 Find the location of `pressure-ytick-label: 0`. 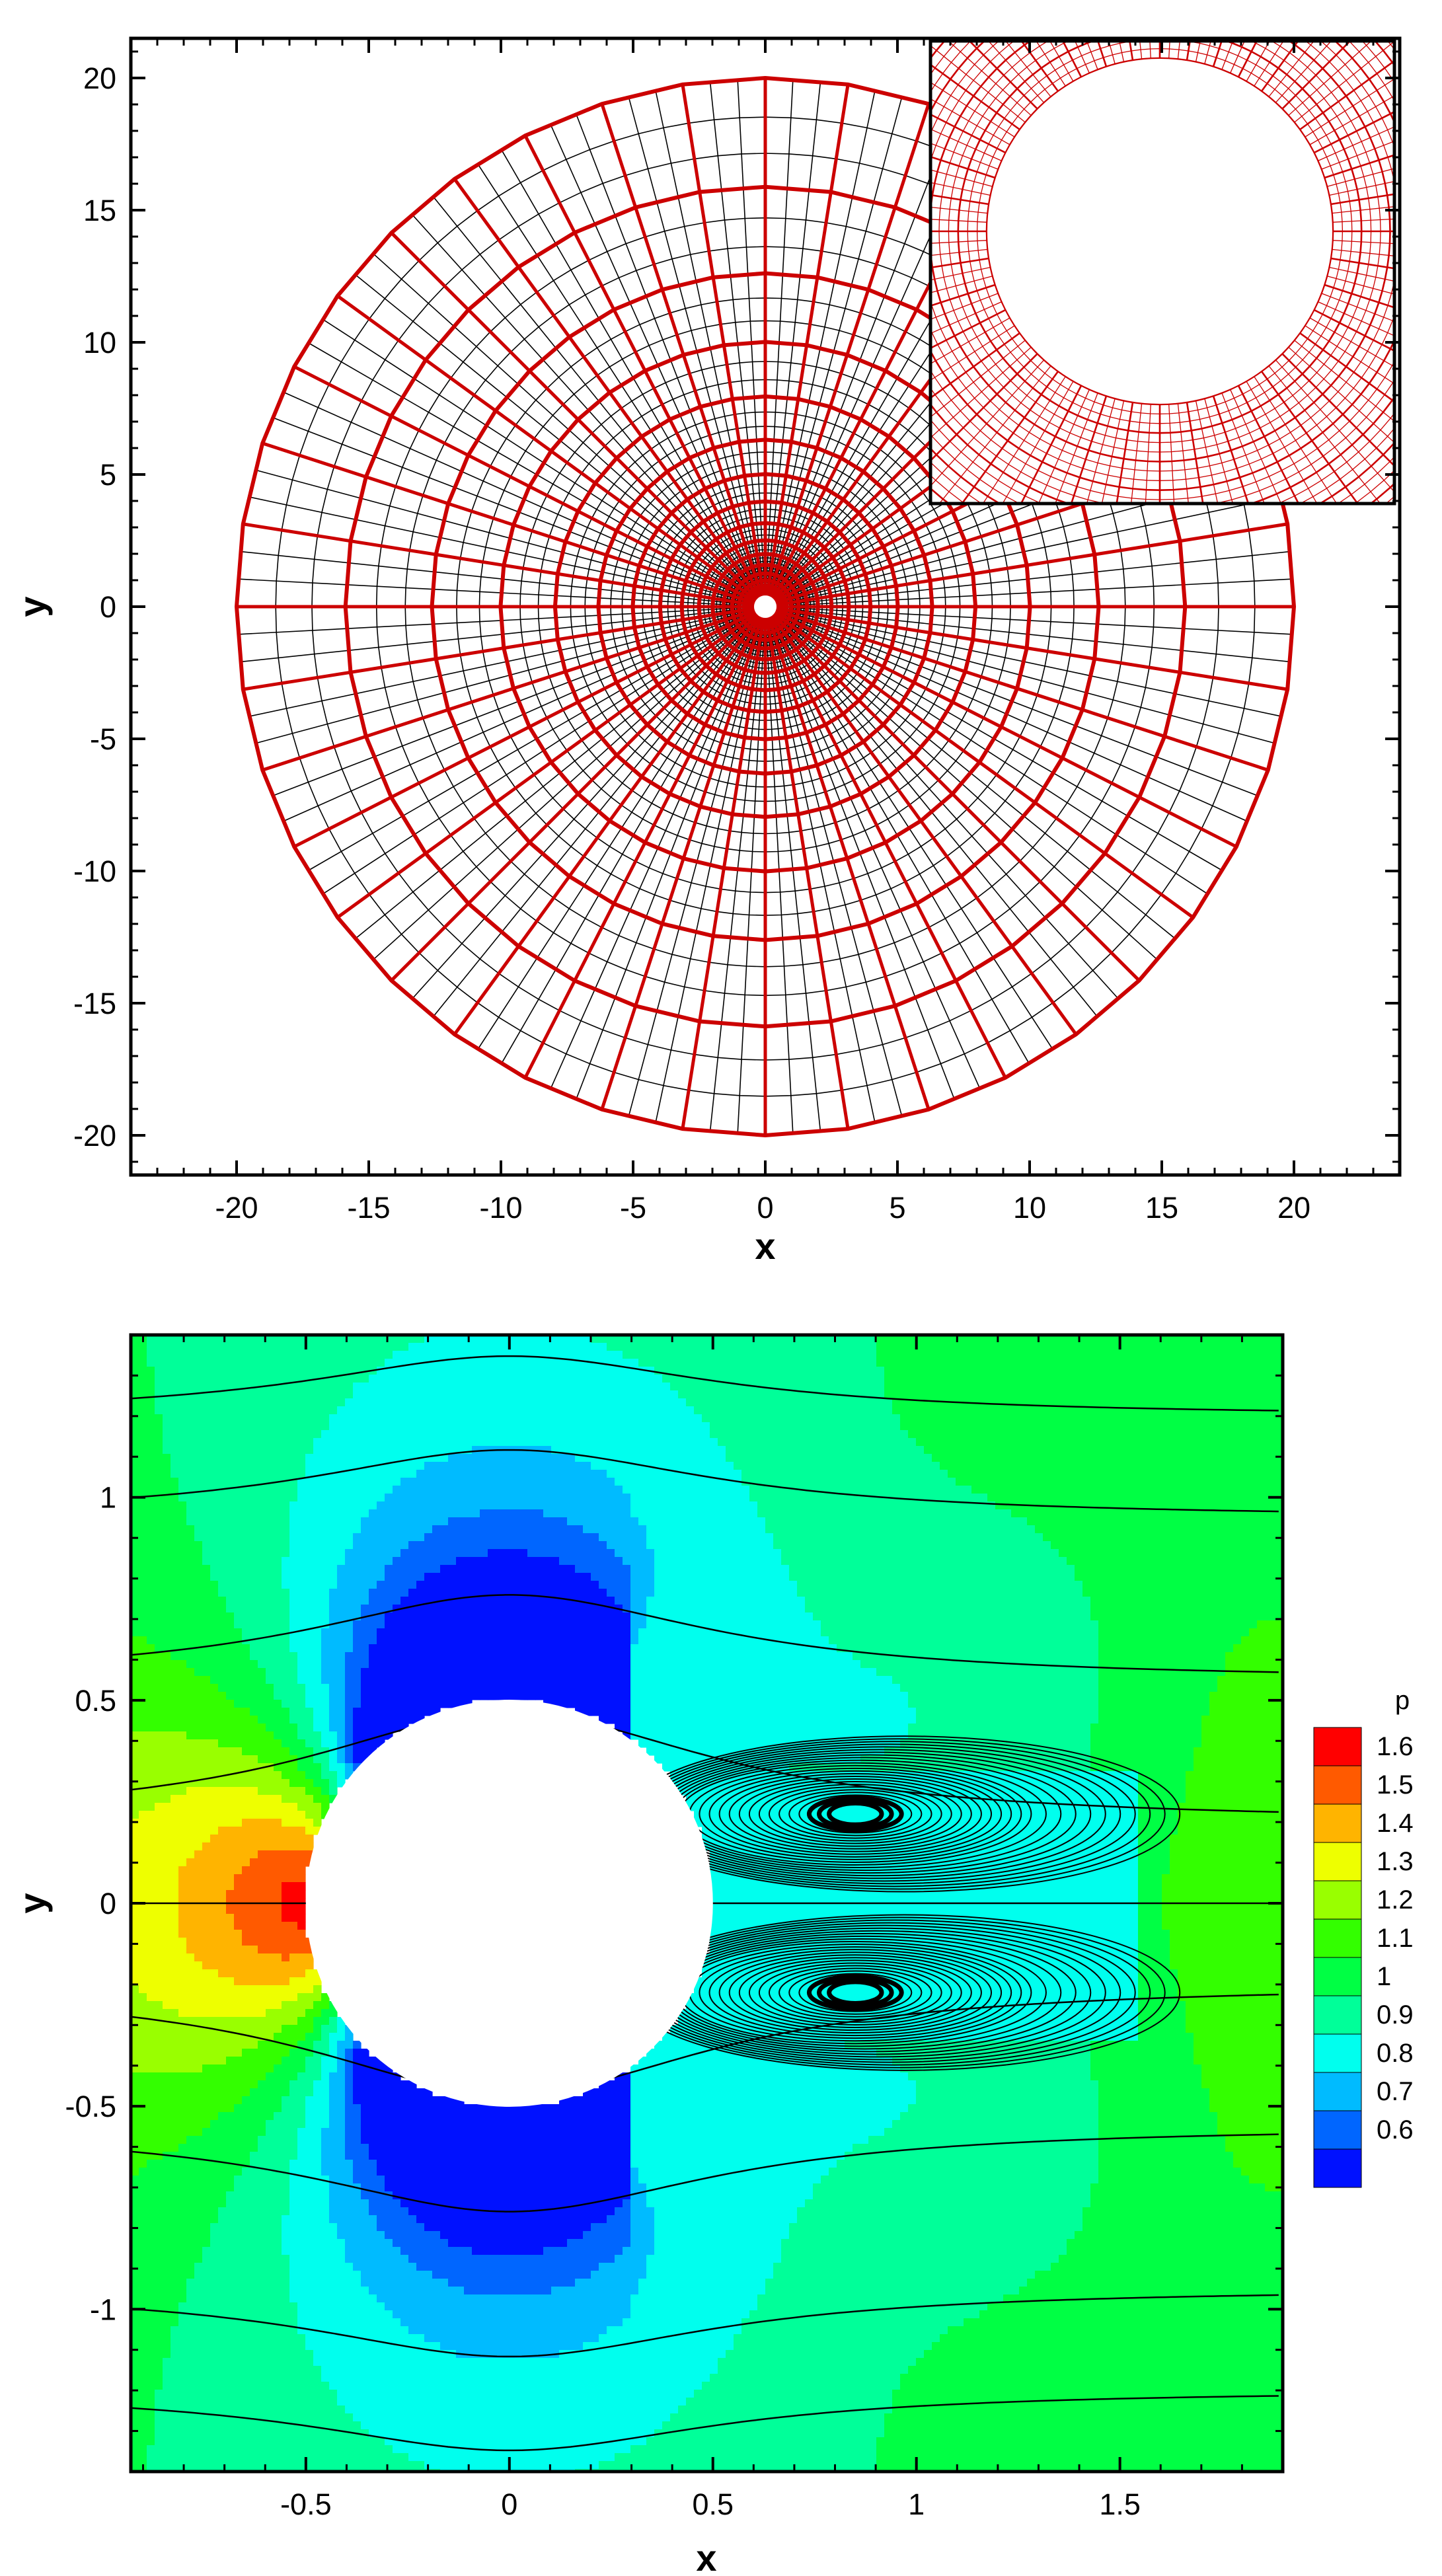

pressure-ytick-label: 0 is located at coordinates (108, 1904).